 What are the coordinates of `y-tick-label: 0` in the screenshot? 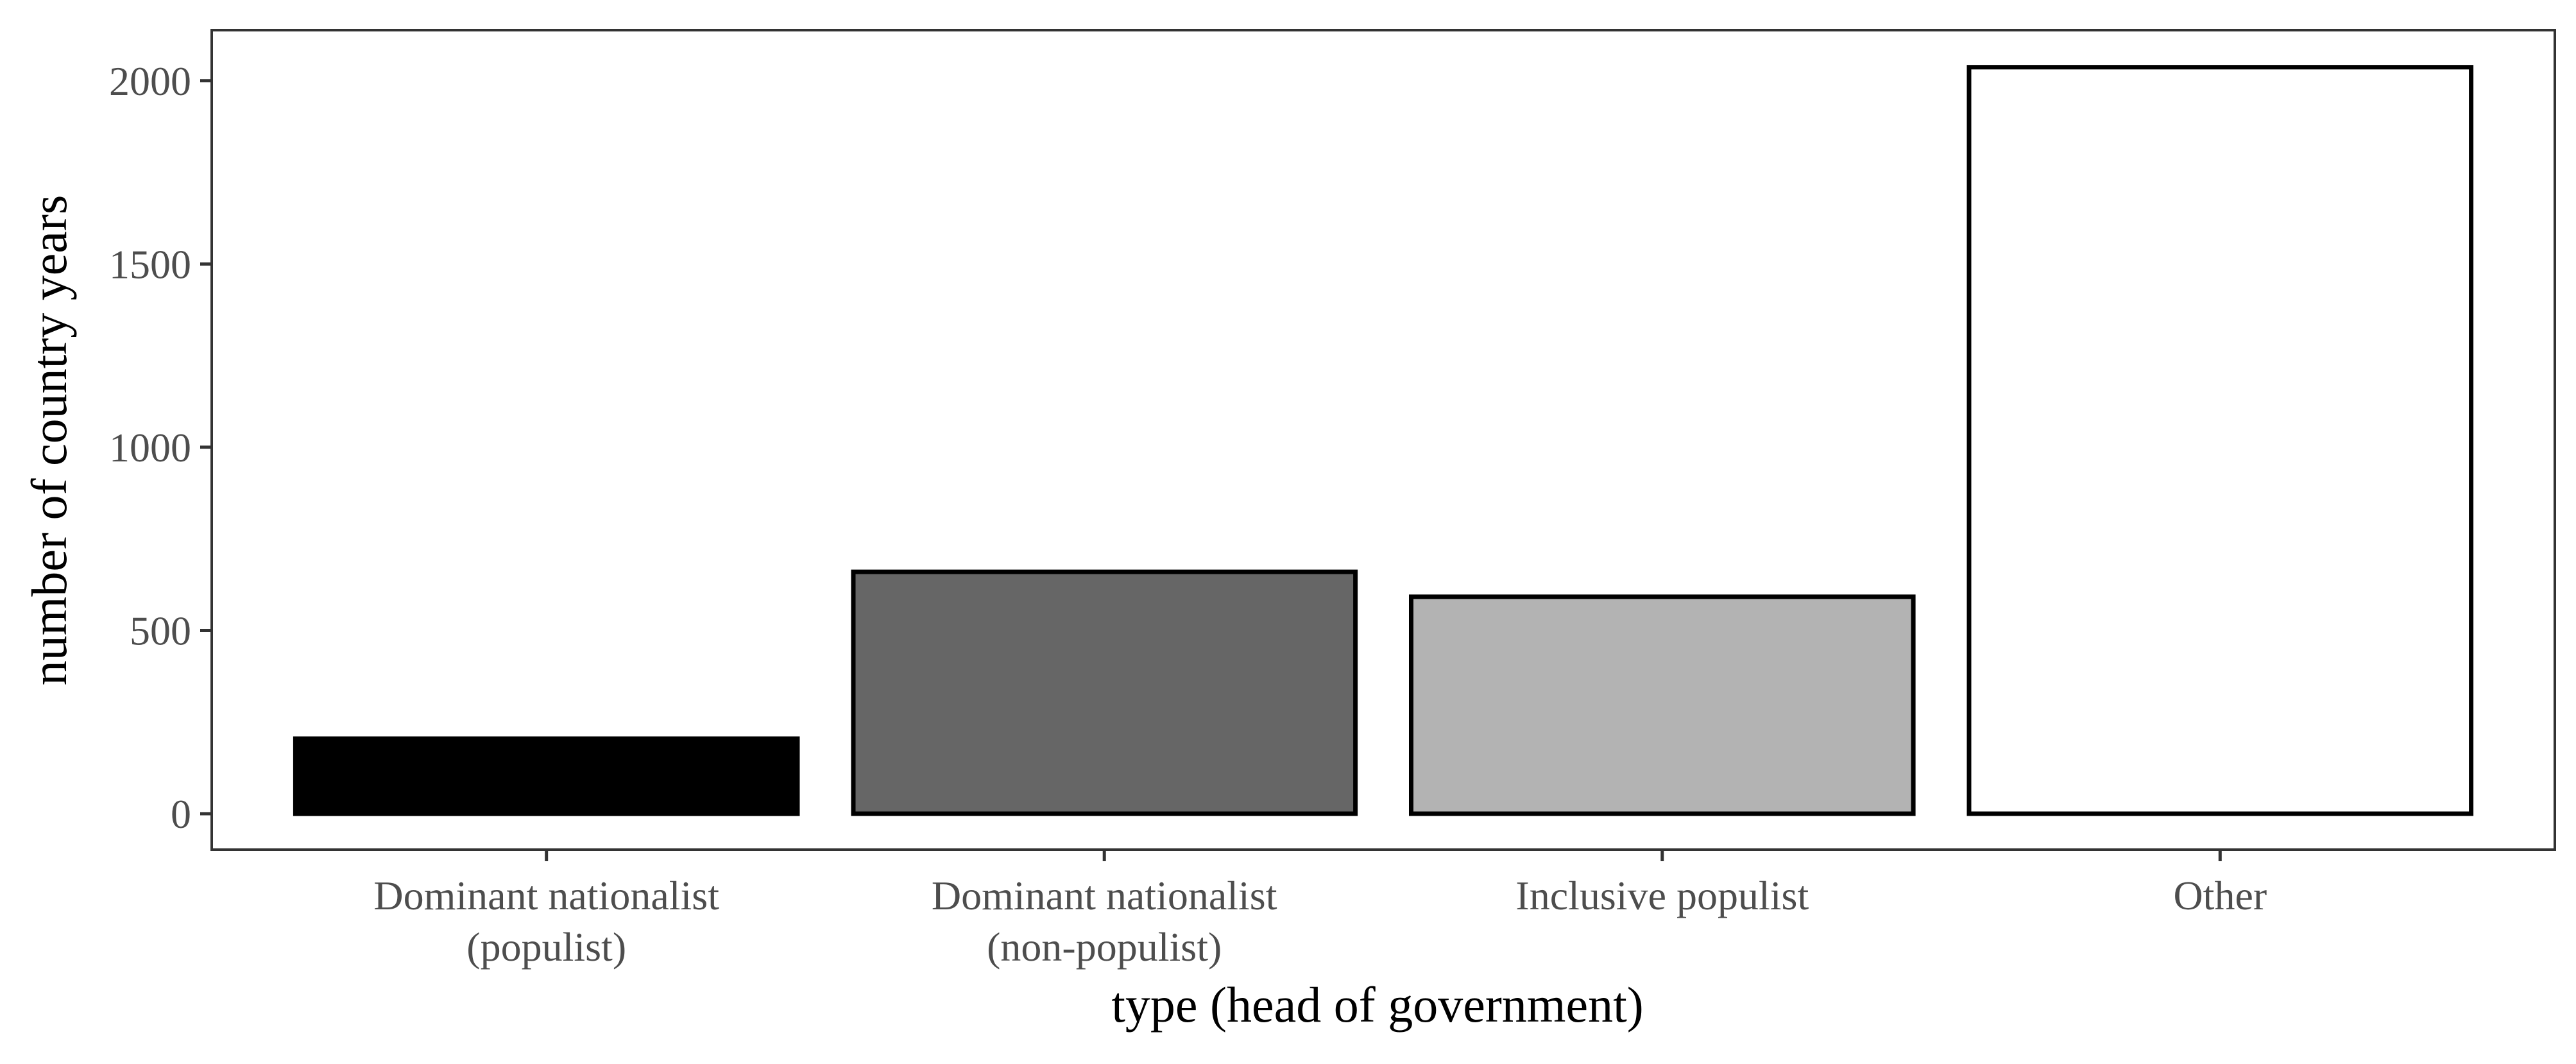 It's located at (181, 814).